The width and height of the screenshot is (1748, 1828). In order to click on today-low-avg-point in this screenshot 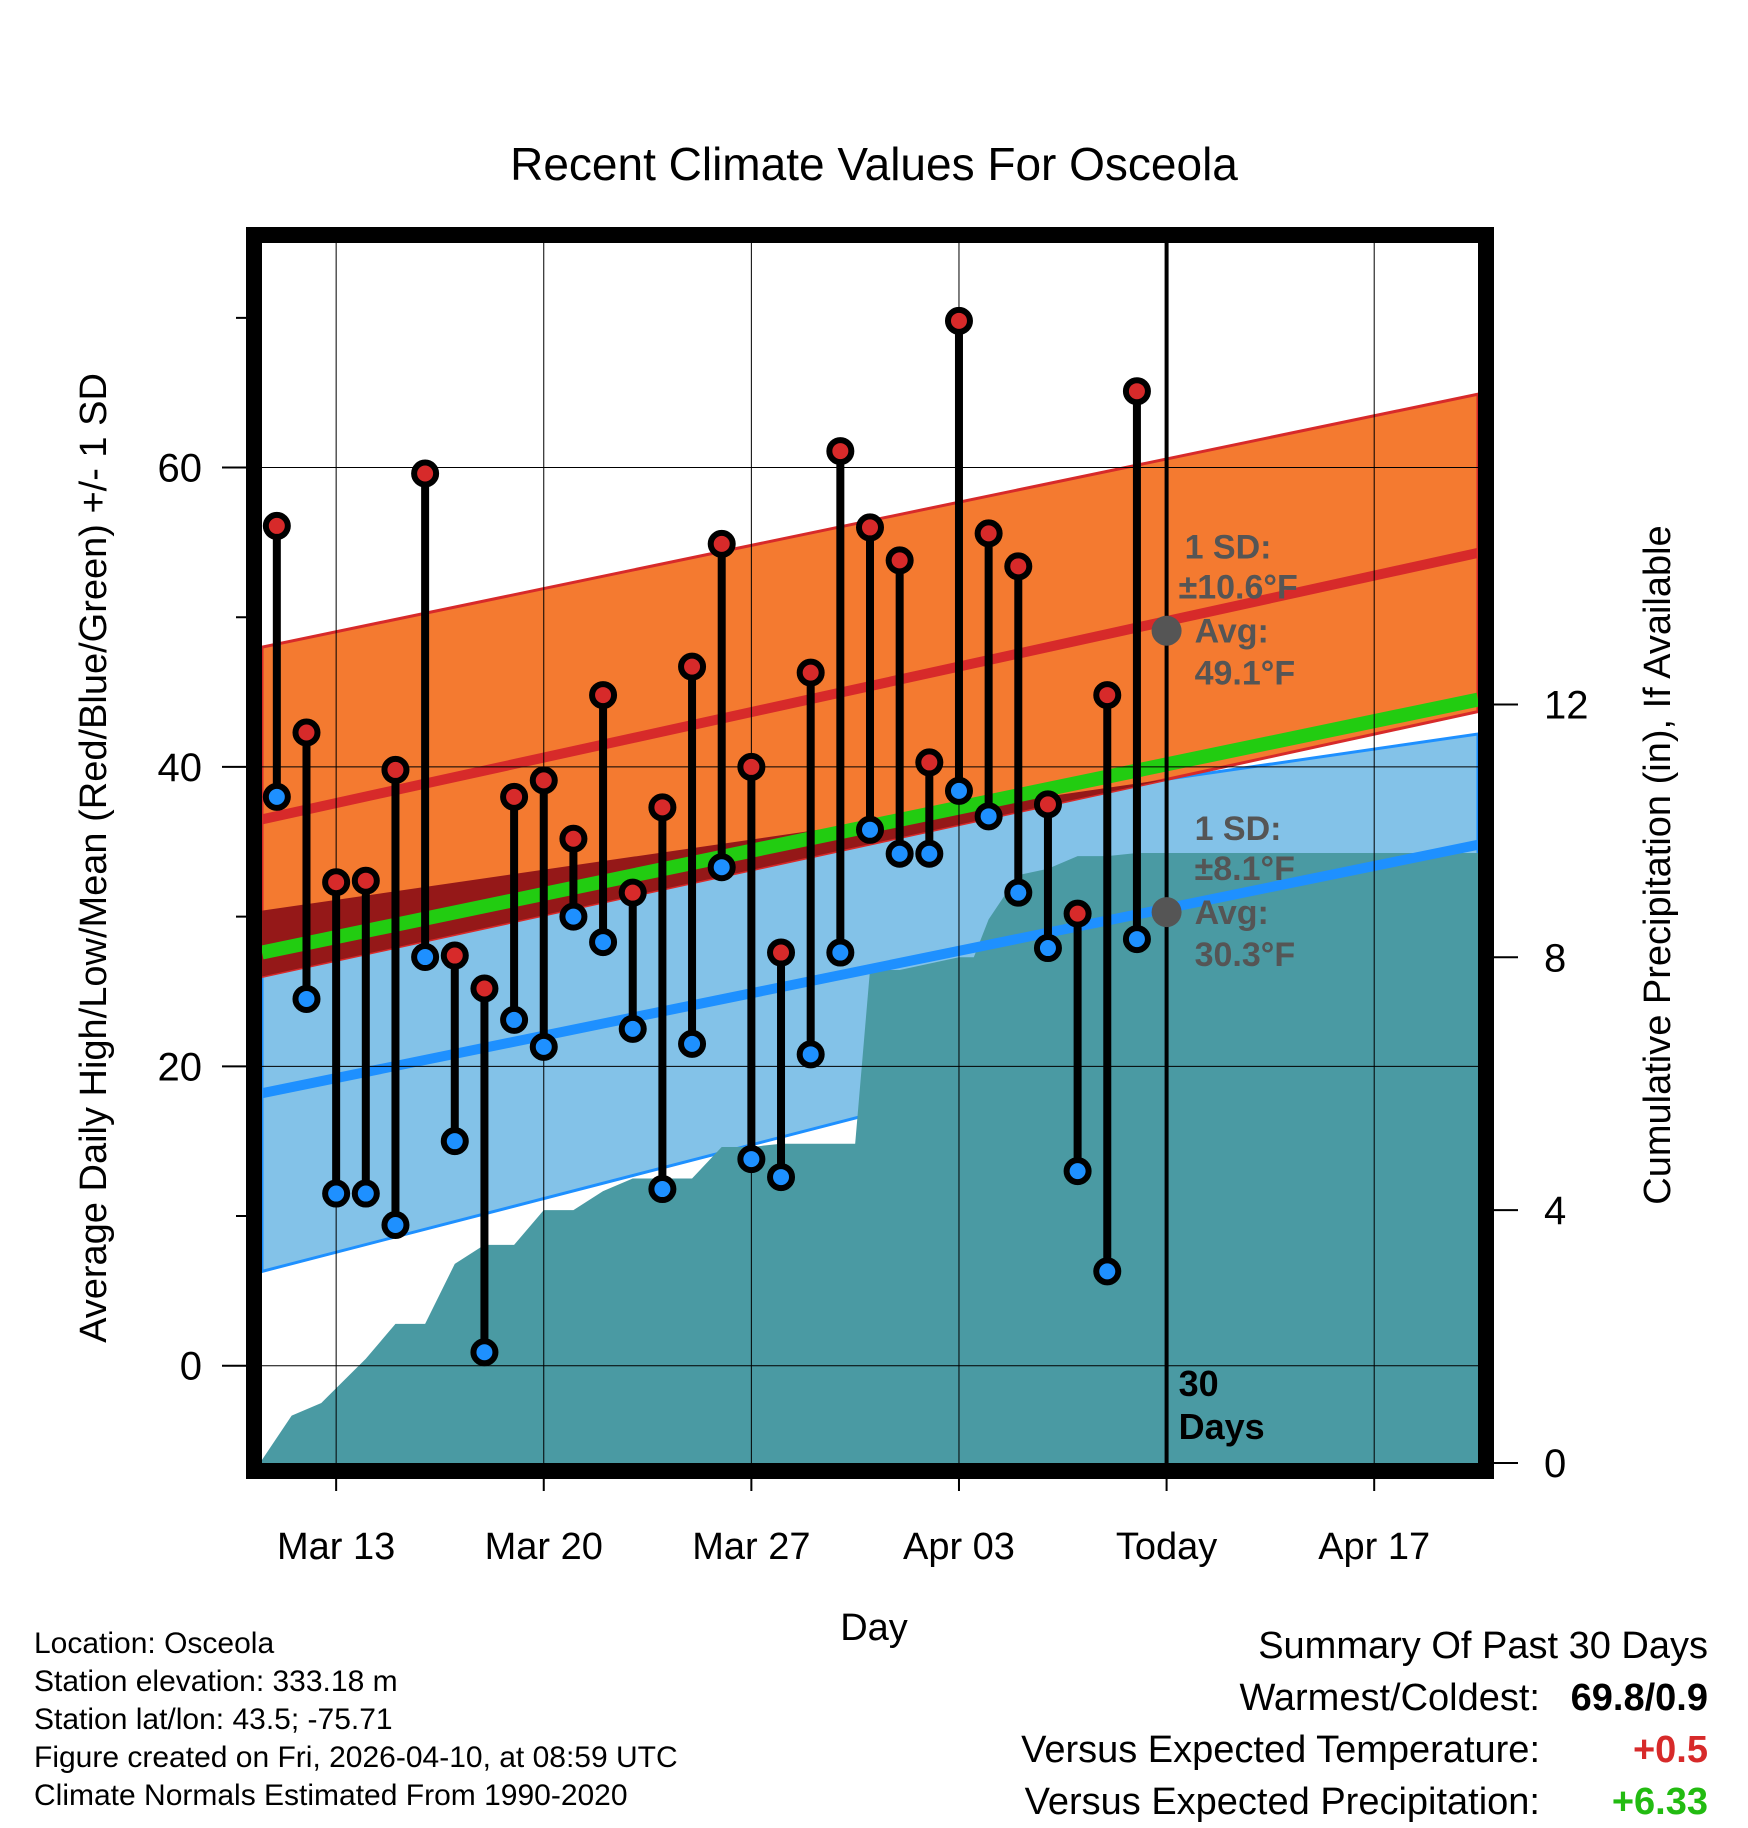, I will do `click(1166, 912)`.